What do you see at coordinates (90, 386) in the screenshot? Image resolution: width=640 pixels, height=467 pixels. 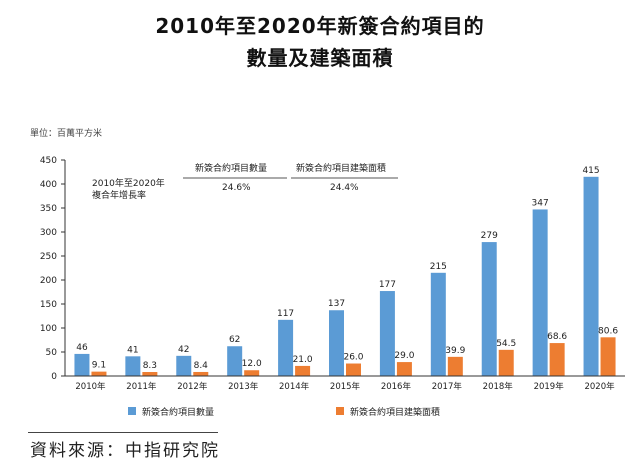 I see `x-tick-label: 2010年` at bounding box center [90, 386].